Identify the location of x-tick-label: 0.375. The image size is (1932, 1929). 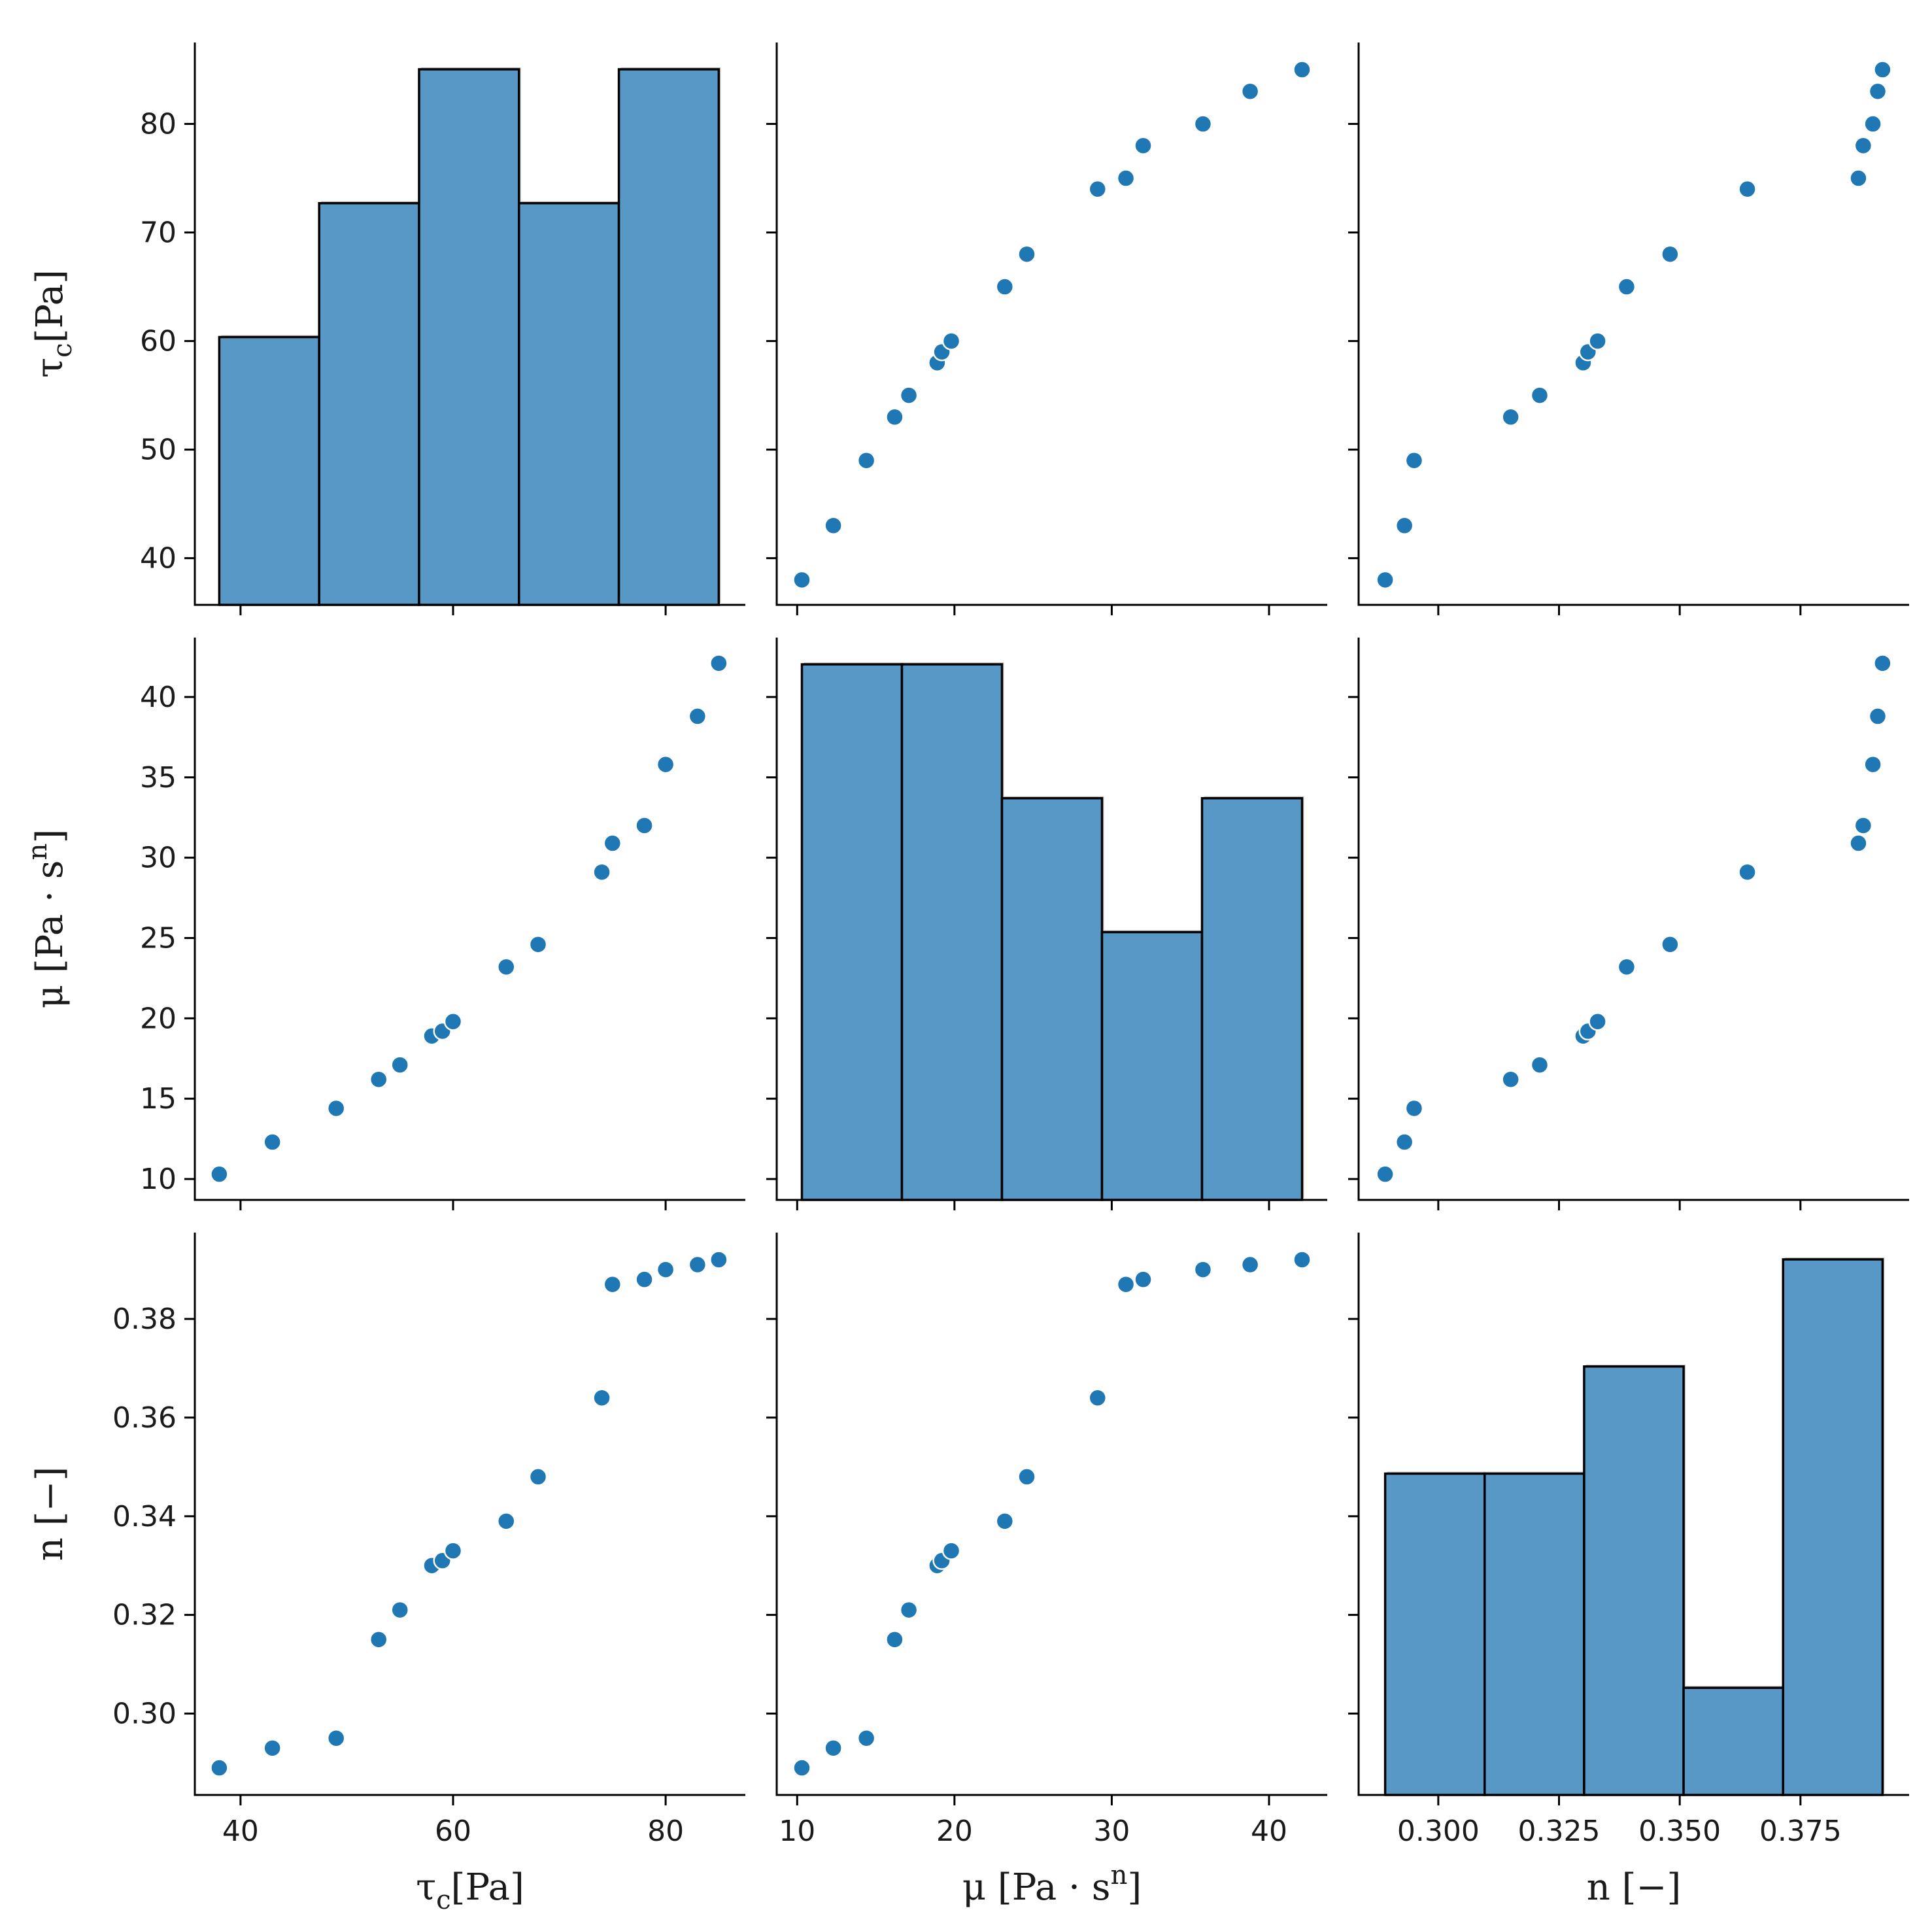
(1800, 1831).